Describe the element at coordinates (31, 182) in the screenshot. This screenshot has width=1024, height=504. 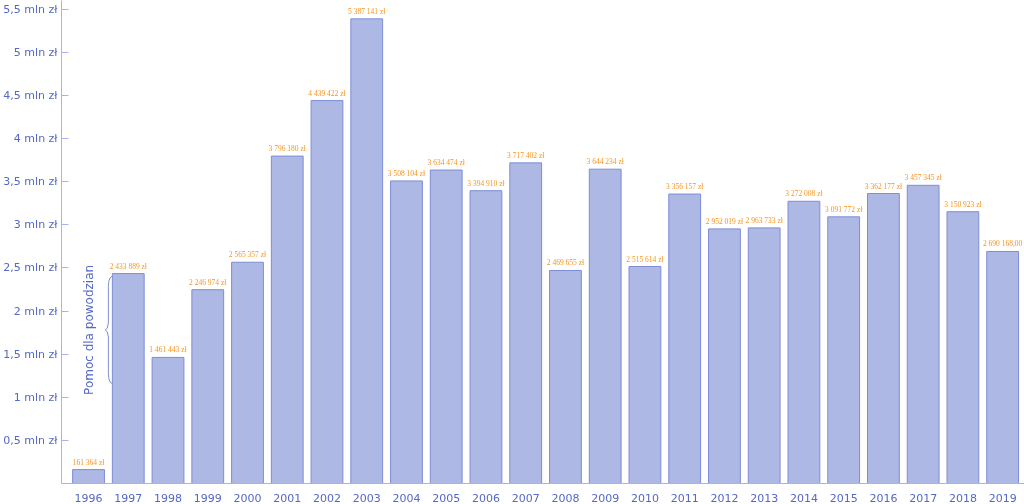
I see `y-tick-label: 3,5 mln zł` at that location.